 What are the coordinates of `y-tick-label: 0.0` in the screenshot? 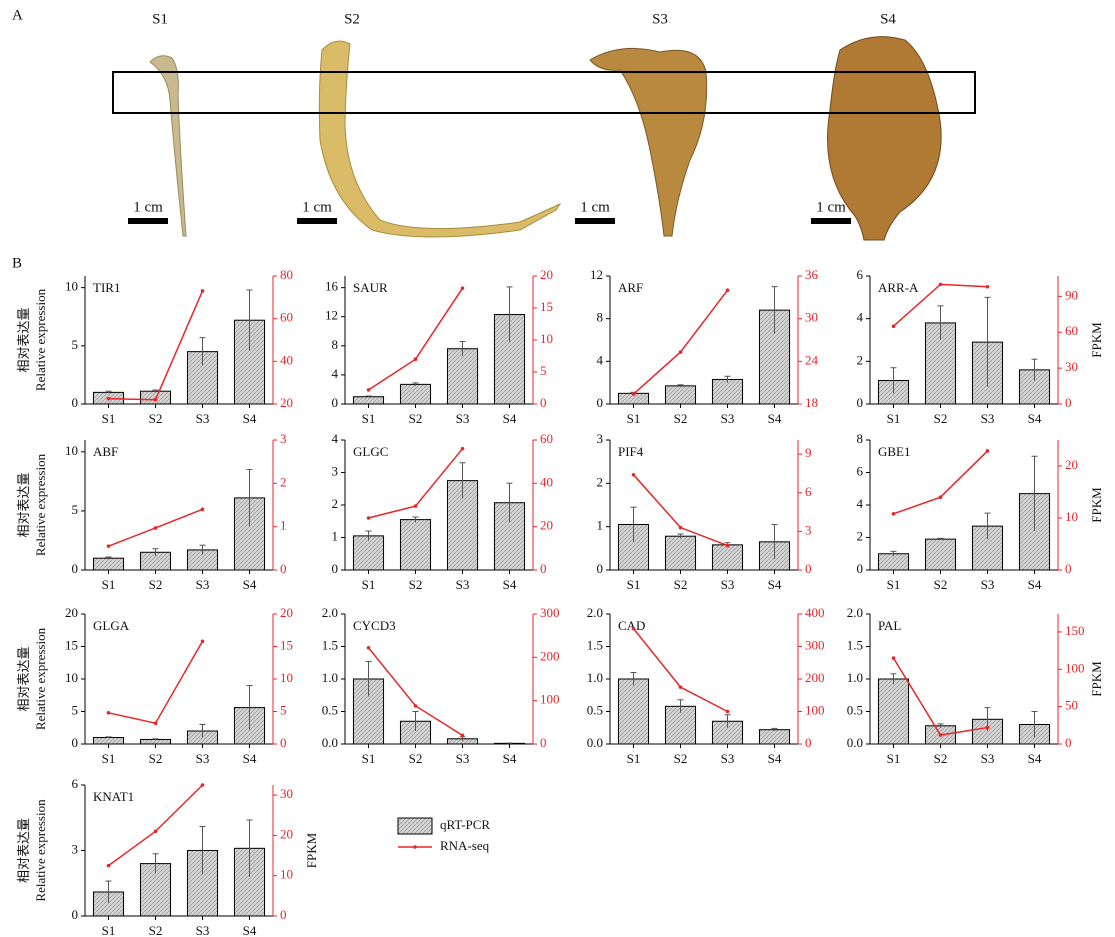 It's located at (330, 742).